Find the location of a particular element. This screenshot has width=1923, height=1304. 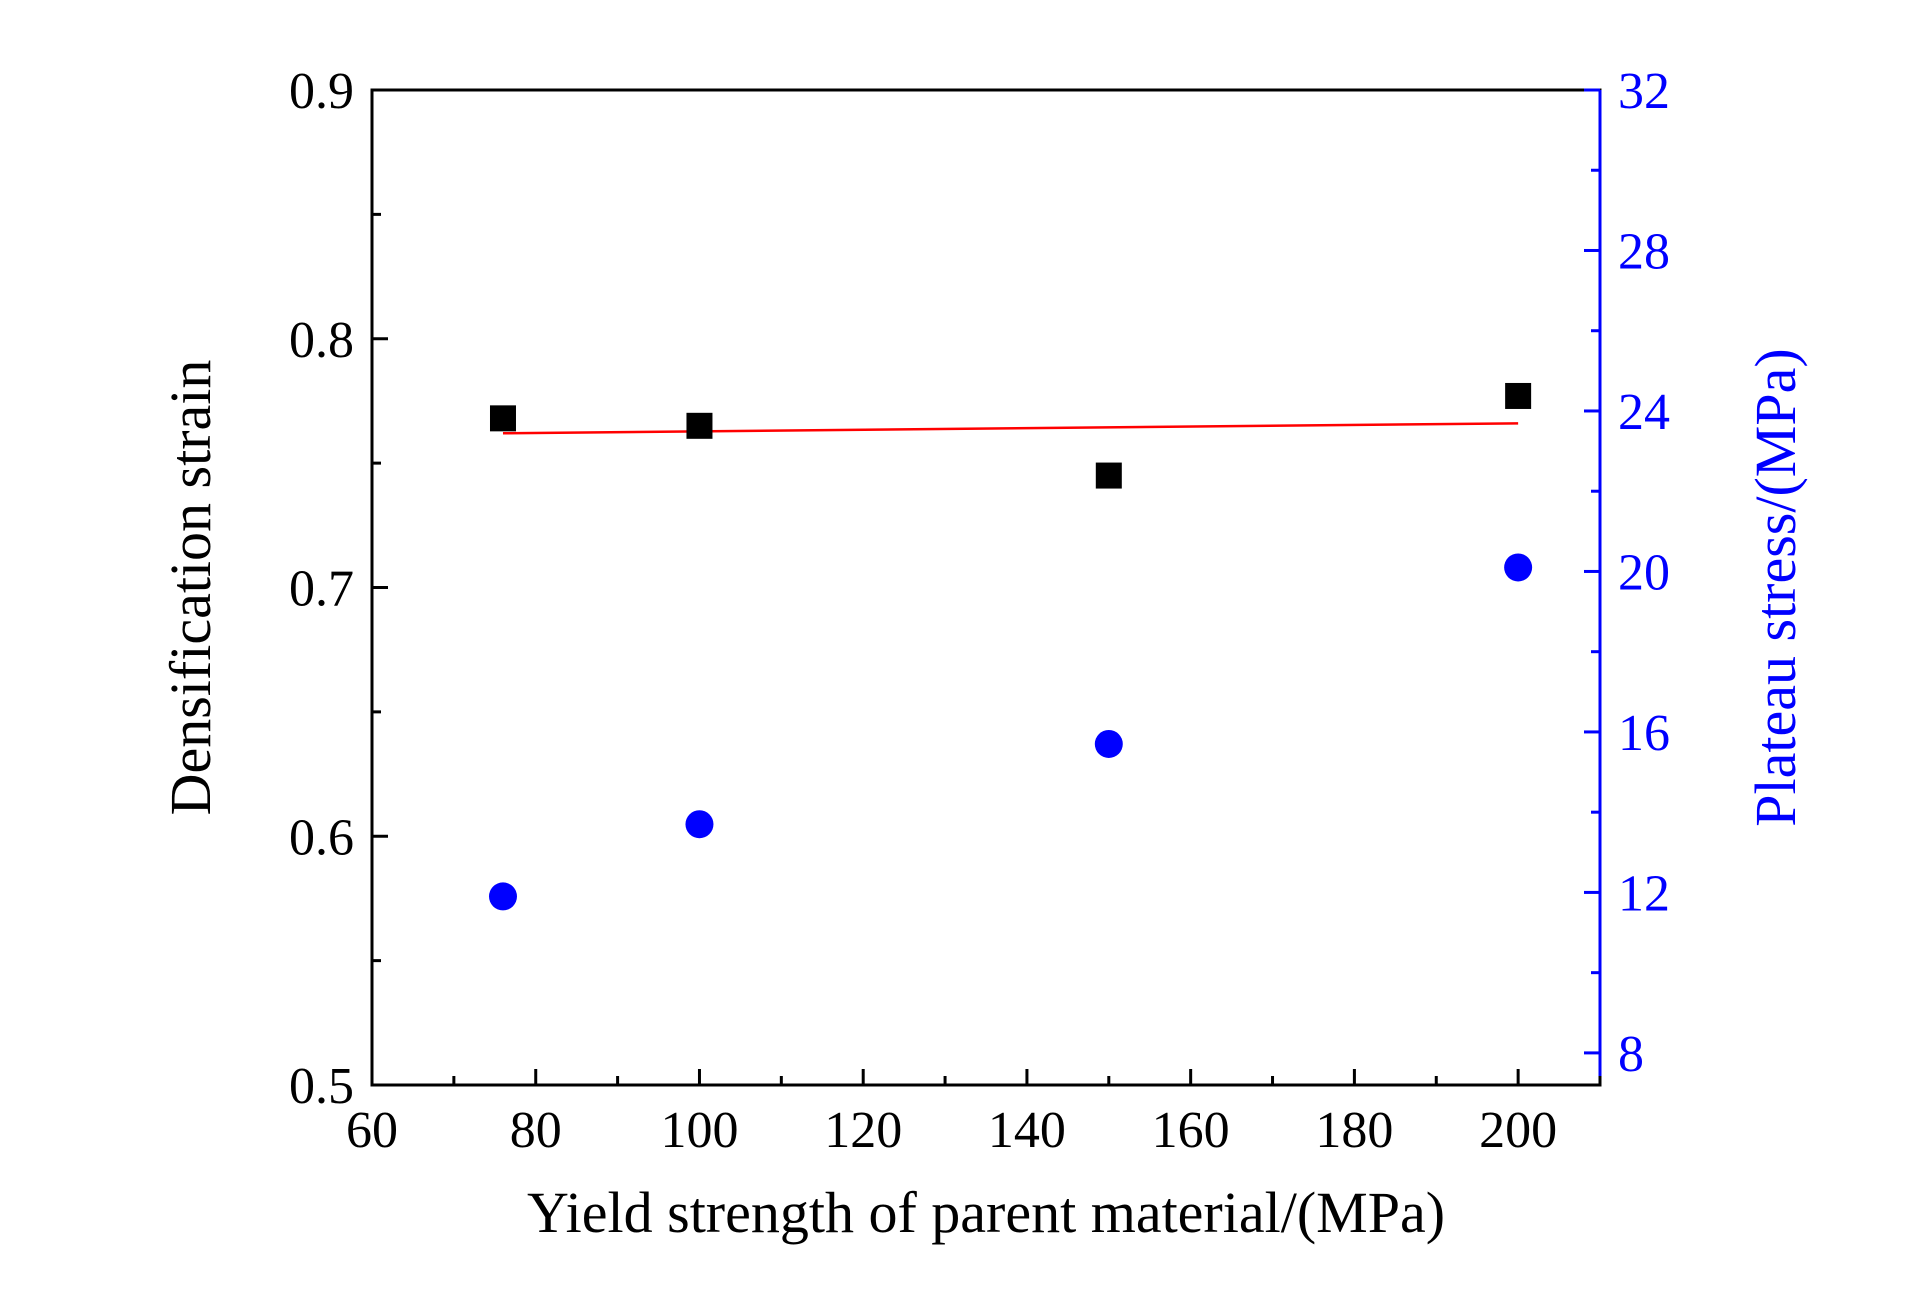

x-tick-label: 60 is located at coordinates (372, 1130).